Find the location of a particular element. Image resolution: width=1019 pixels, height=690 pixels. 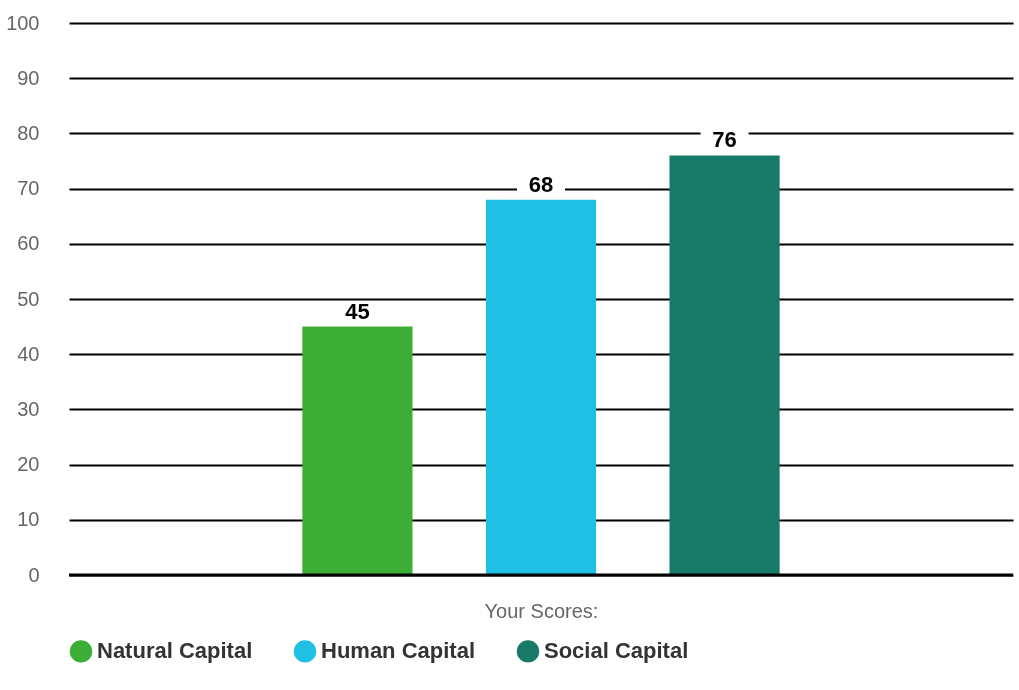

y-tick-label: 80 is located at coordinates (28, 132).